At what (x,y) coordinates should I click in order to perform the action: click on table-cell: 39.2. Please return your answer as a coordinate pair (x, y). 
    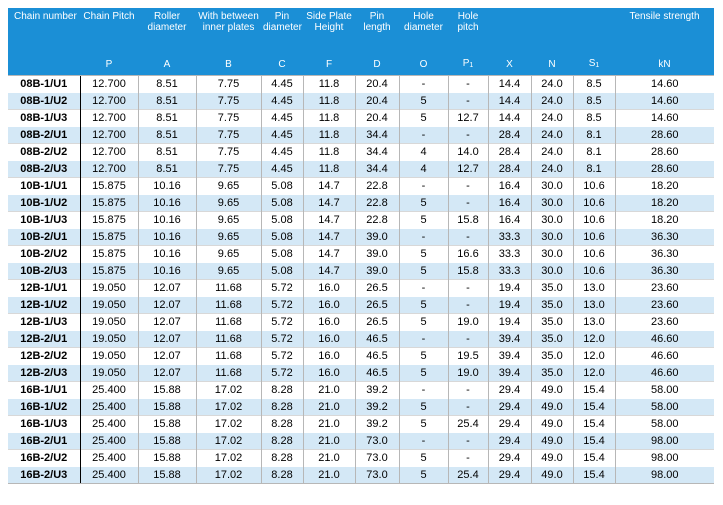
    Looking at the image, I should click on (376, 424).